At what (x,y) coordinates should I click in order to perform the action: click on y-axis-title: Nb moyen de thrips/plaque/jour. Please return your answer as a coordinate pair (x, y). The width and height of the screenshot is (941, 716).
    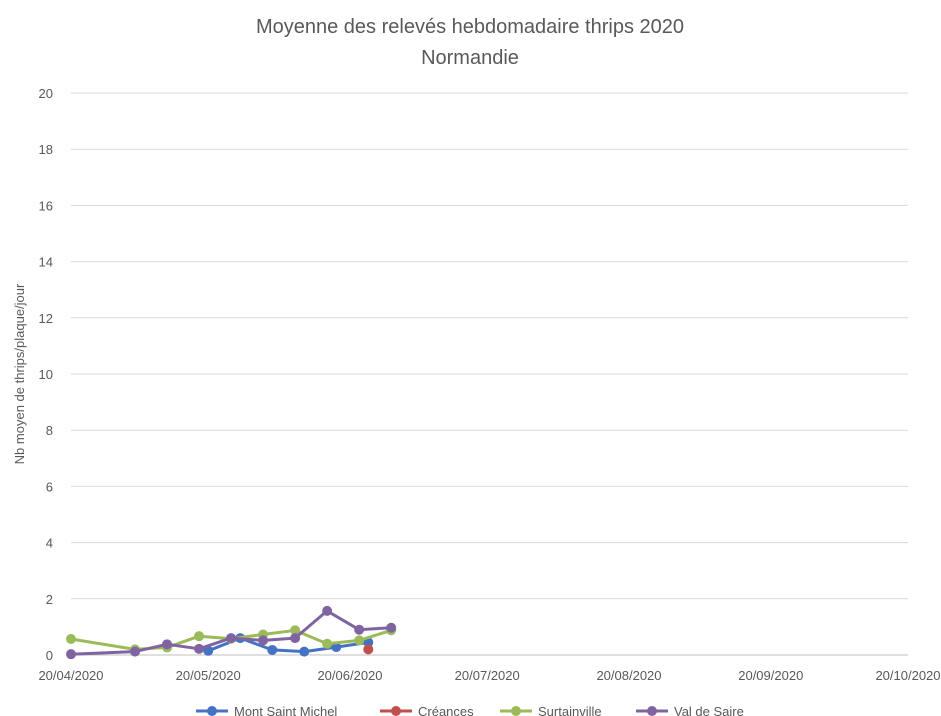
    Looking at the image, I should click on (19, 373).